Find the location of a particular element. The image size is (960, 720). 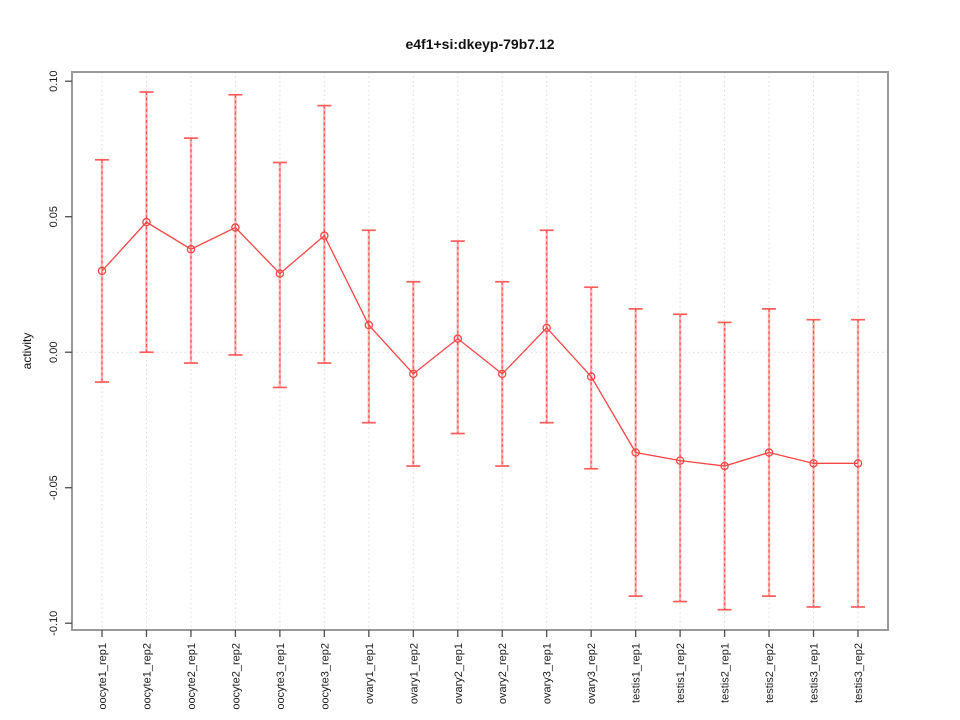

x-tick-label: oocyte2_rep1 is located at coordinates (192, 676).